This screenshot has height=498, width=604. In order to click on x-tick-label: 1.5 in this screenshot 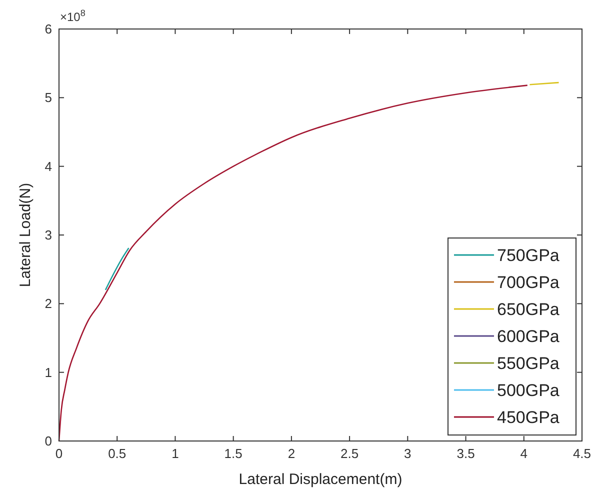, I will do `click(233, 453)`.